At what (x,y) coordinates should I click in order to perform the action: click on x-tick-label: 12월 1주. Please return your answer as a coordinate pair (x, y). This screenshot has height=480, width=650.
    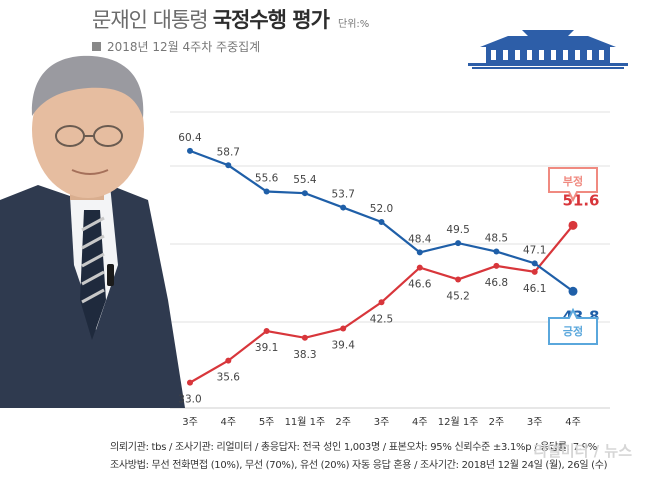
    Looking at the image, I should click on (458, 422).